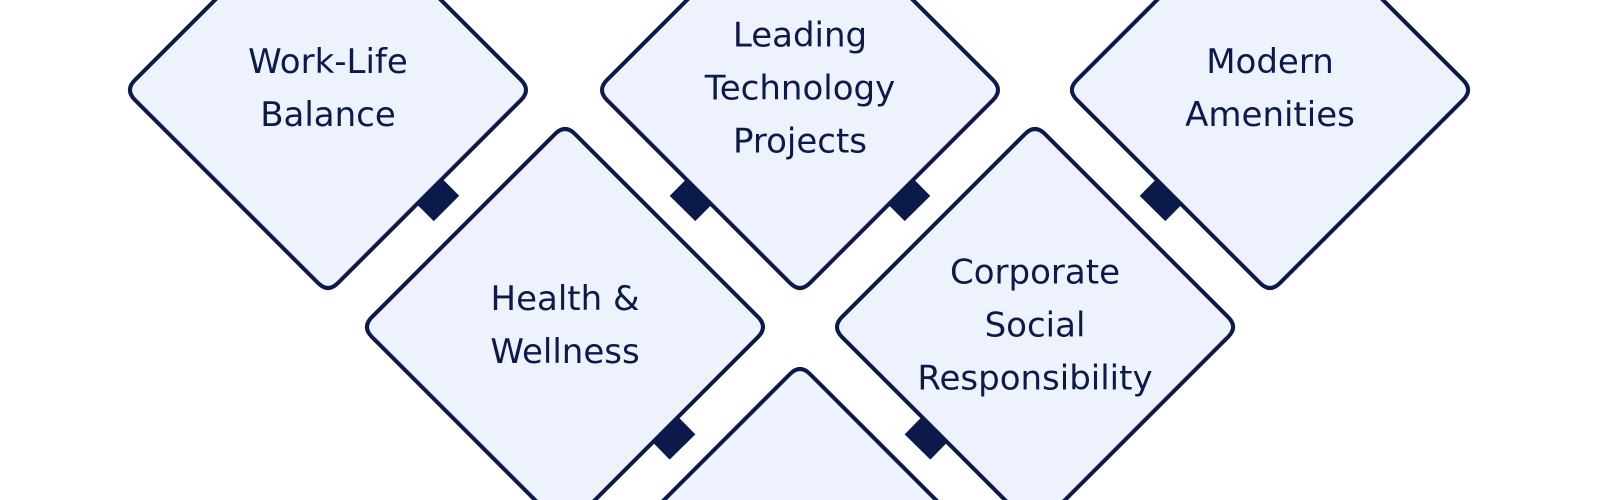 This screenshot has height=500, width=1600. What do you see at coordinates (1035, 326) in the screenshot?
I see `node-label-line: Social` at bounding box center [1035, 326].